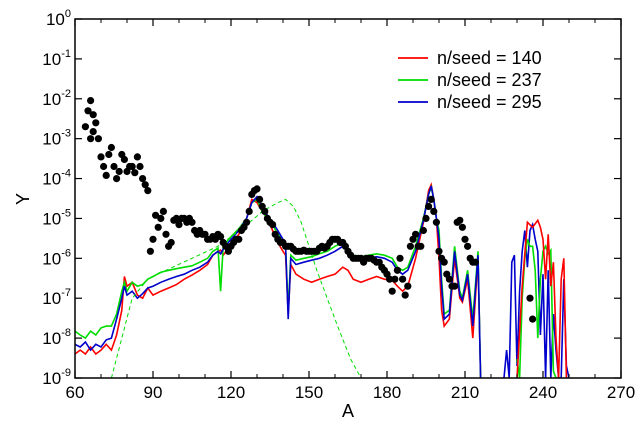 Image resolution: width=639 pixels, height=424 pixels. I want to click on y-tick-label: 10⁻⁸, so click(56, 337).